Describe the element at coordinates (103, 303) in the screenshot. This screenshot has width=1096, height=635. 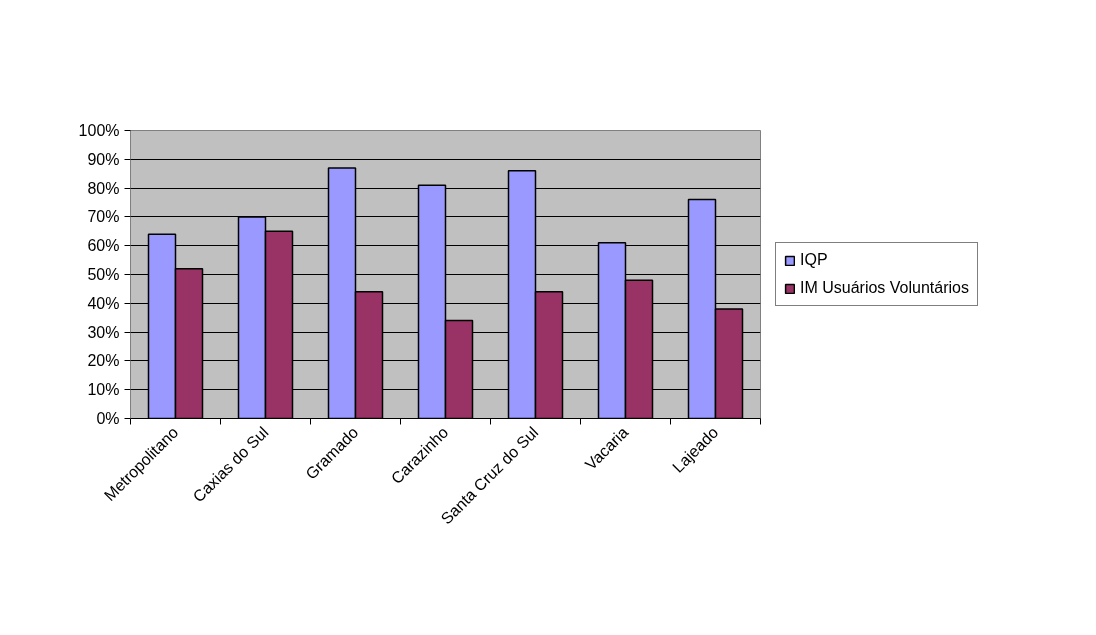
I see `y-tick-label: 40%` at that location.